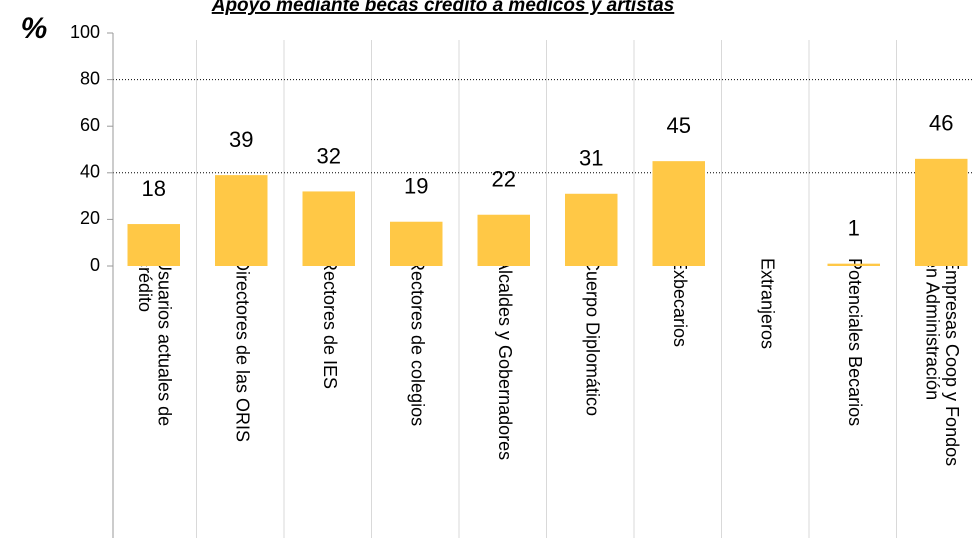 Image resolution: width=972 pixels, height=538 pixels. I want to click on x-tick-label: Alcaldes y Gobernadores, so click(505, 359).